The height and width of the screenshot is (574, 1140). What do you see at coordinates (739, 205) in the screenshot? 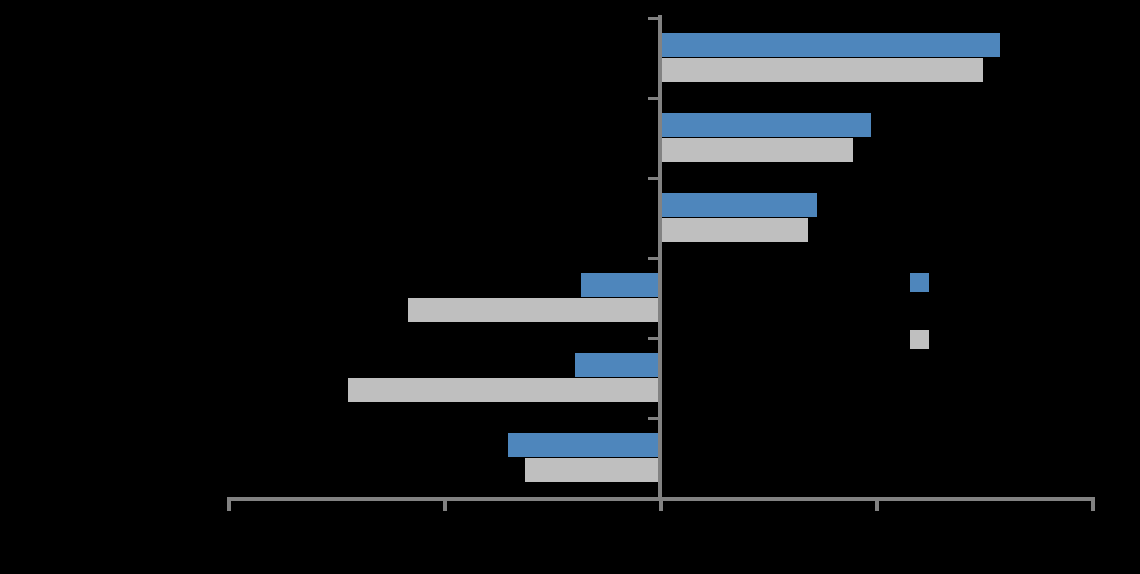
I see `bar-series1-cat3` at bounding box center [739, 205].